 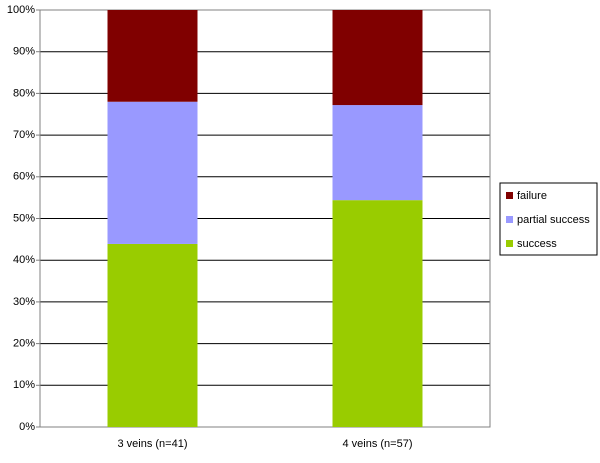 What do you see at coordinates (24, 177) in the screenshot?
I see `y-tick-label: 60%` at bounding box center [24, 177].